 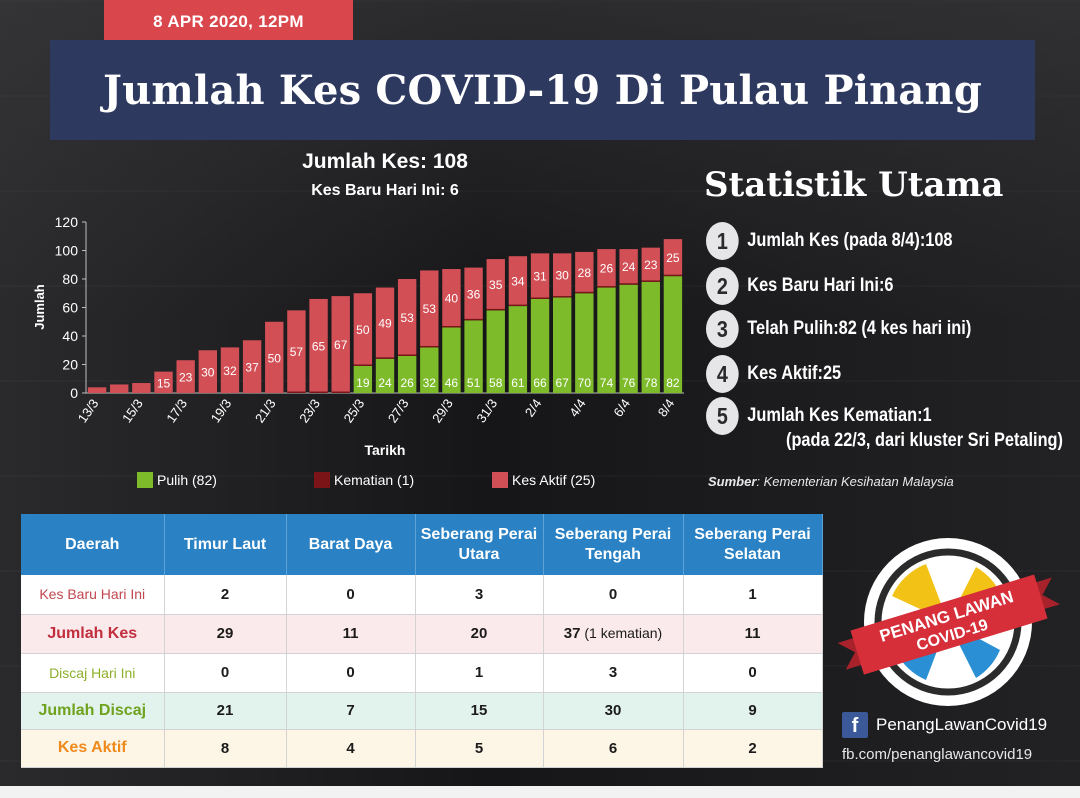 I want to click on data-label: 58, so click(x=496, y=383).